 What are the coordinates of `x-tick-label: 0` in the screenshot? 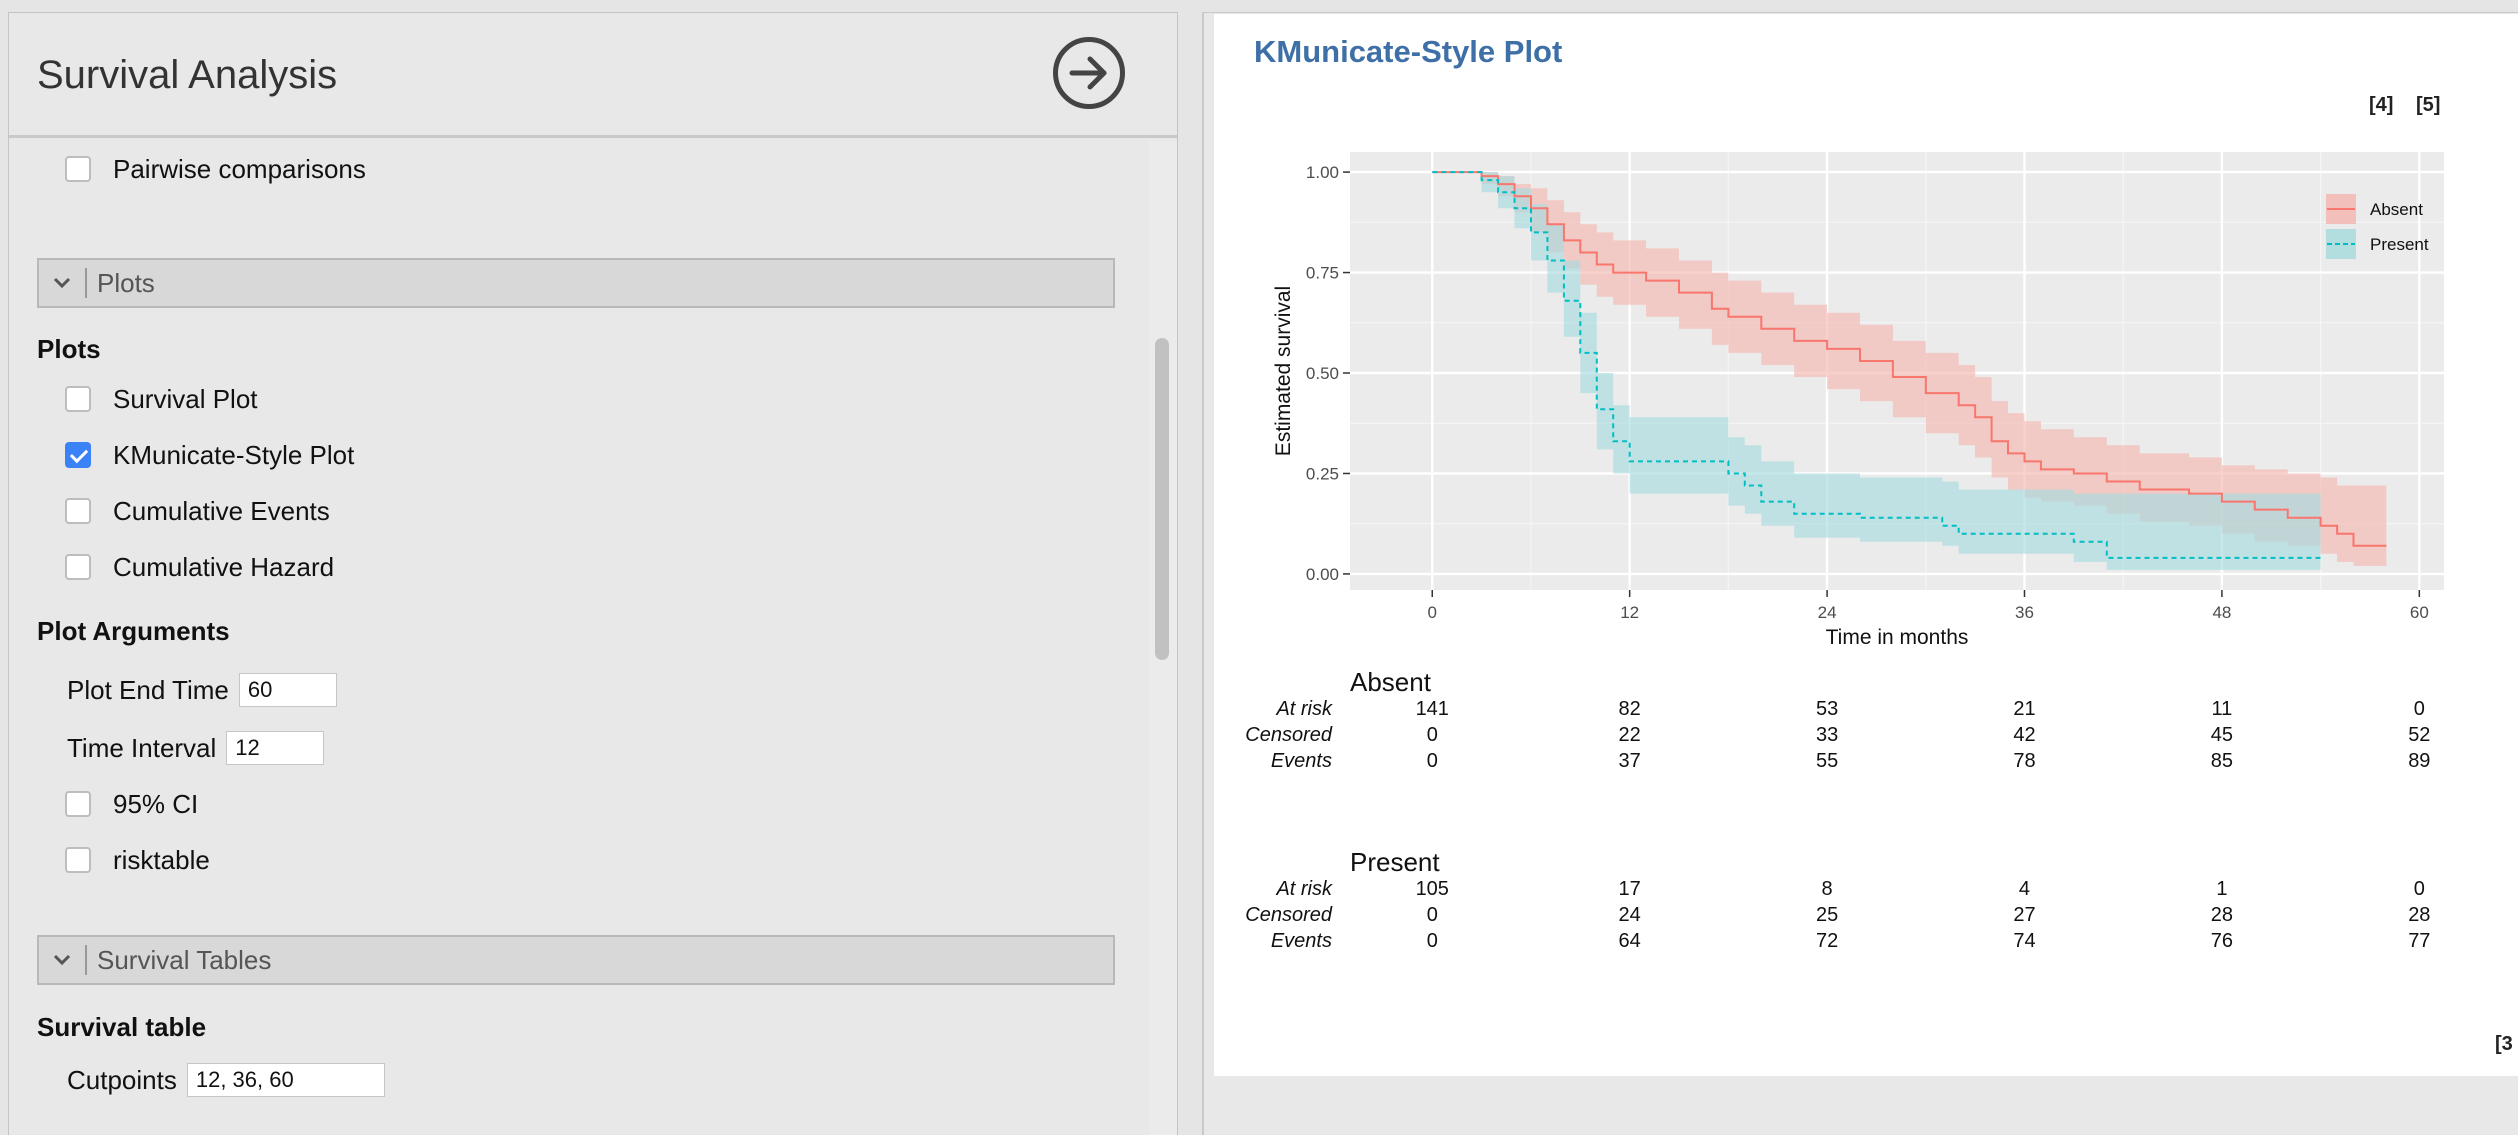 It's located at (1432, 612).